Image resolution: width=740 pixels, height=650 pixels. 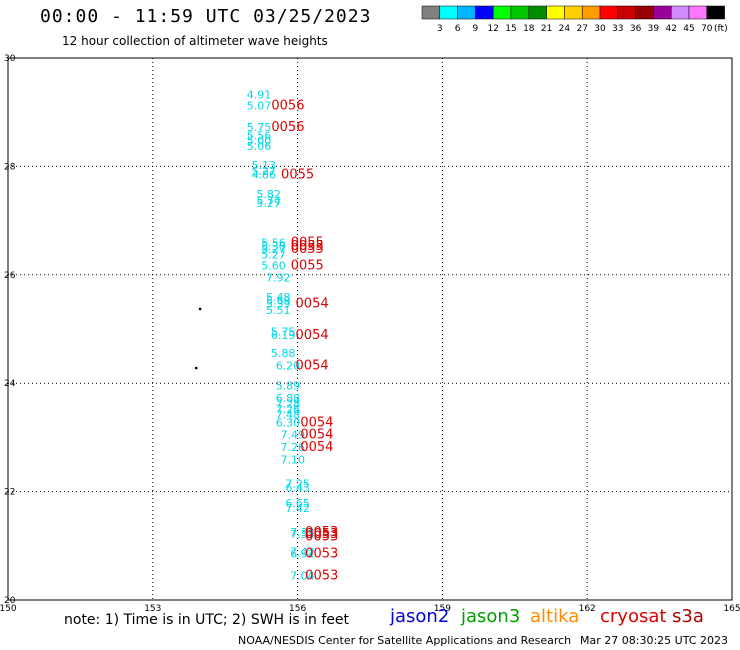 I want to click on y-tick-label: 22, so click(x=9, y=493).